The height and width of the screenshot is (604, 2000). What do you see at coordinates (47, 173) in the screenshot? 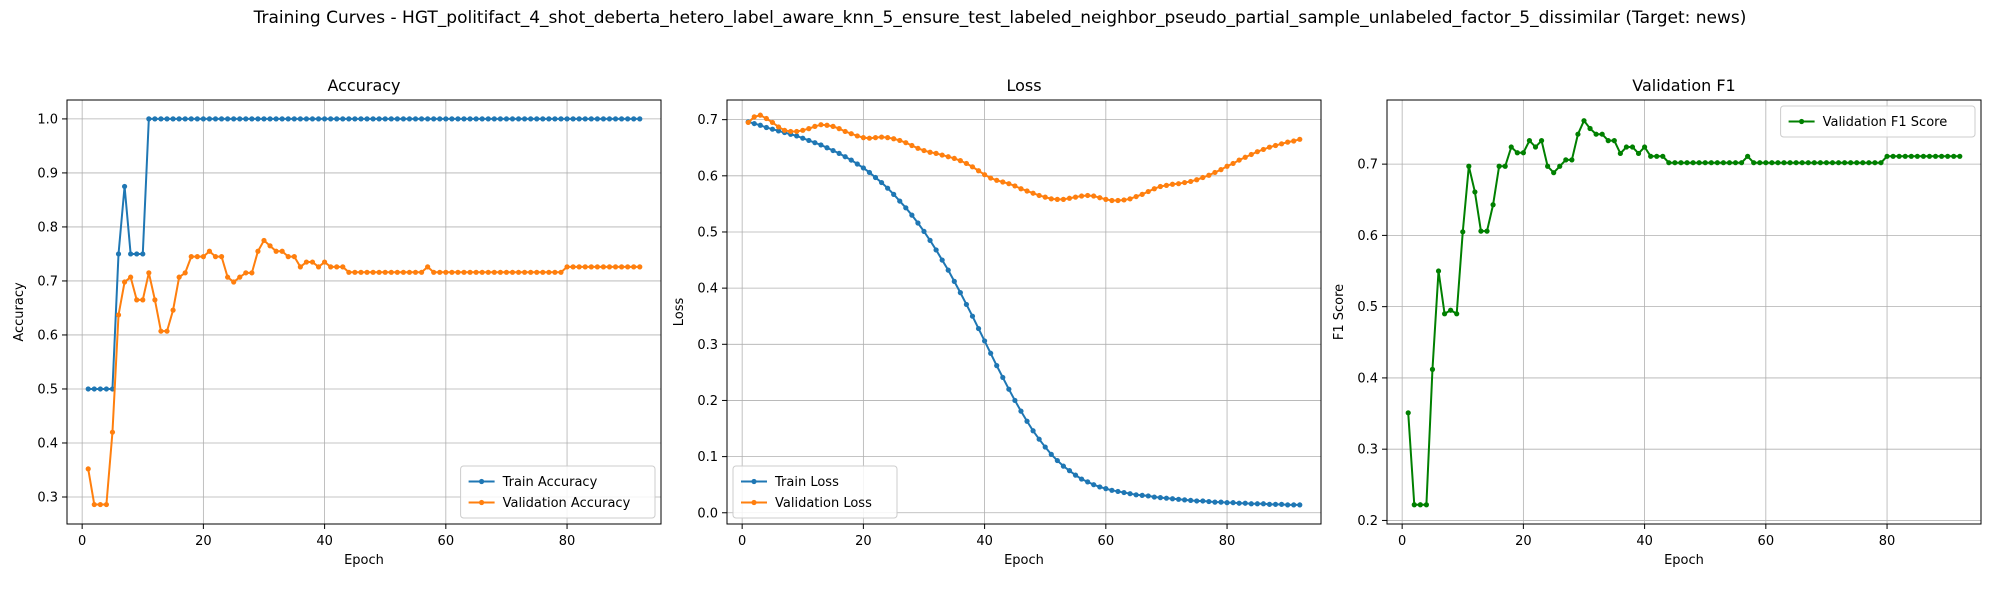
I see `y-tick-label: 0.9` at bounding box center [47, 173].